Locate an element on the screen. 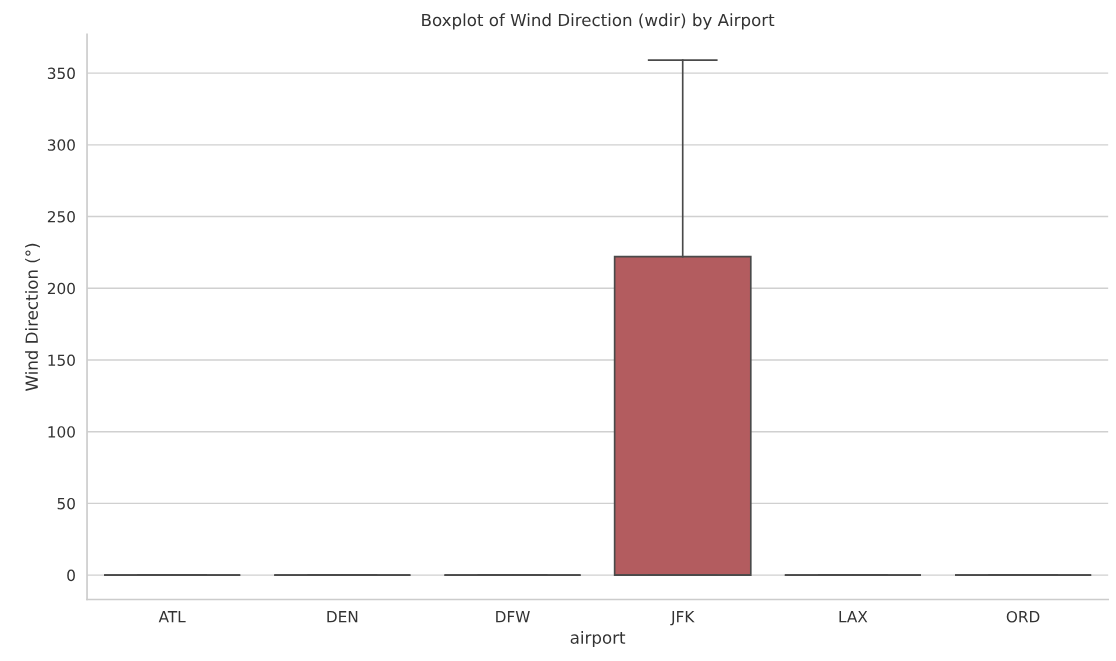  x-axis-title: airport is located at coordinates (598, 639).